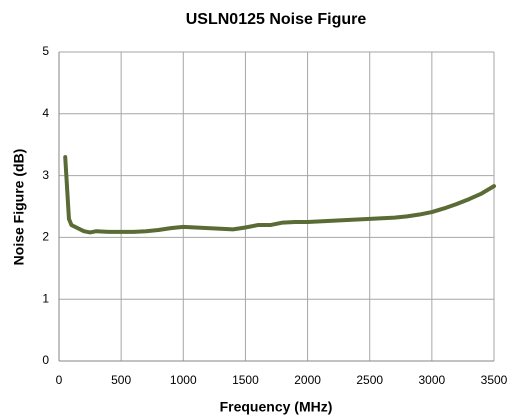 Image resolution: width=513 pixels, height=419 pixels. Describe the element at coordinates (494, 380) in the screenshot. I see `x-tick-label: 3500` at that location.